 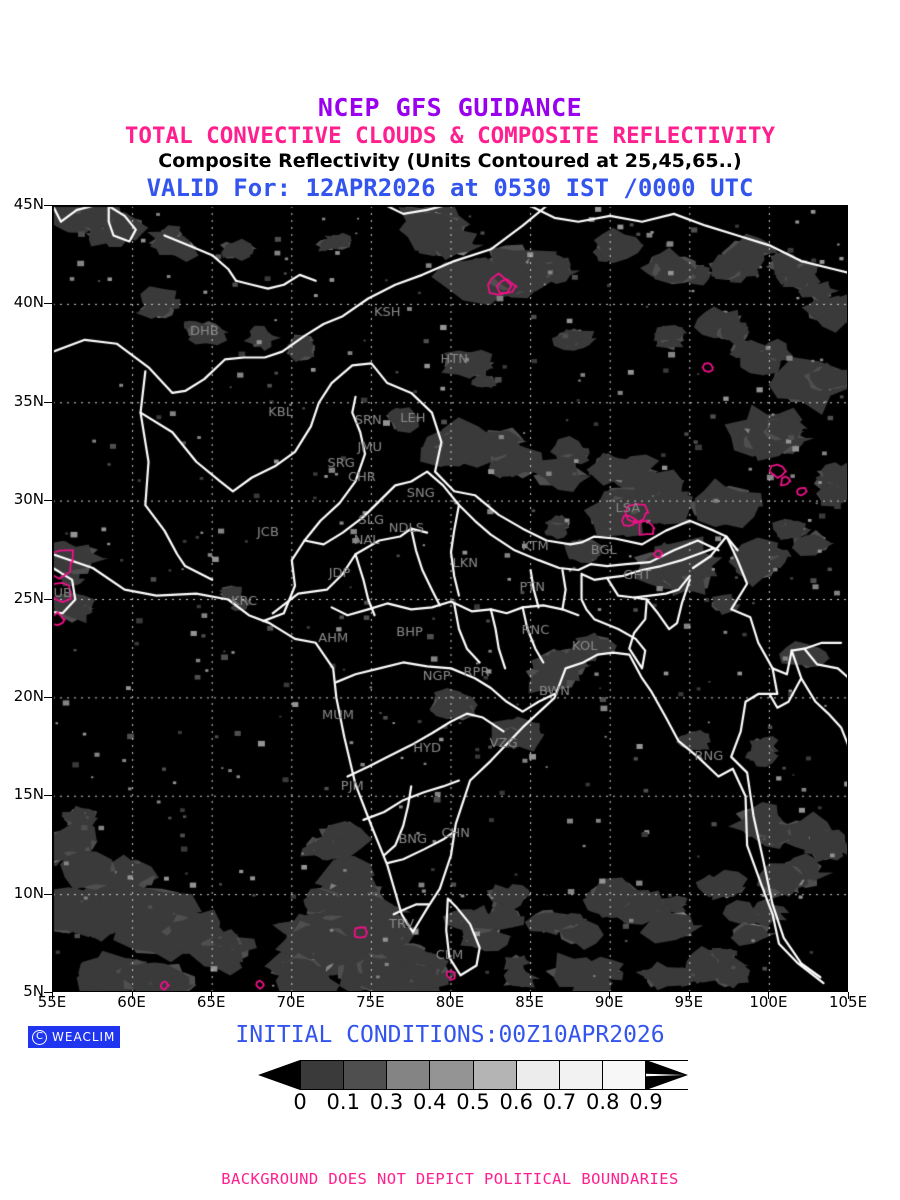 I want to click on colorbar-strip, so click(x=473, y=1075).